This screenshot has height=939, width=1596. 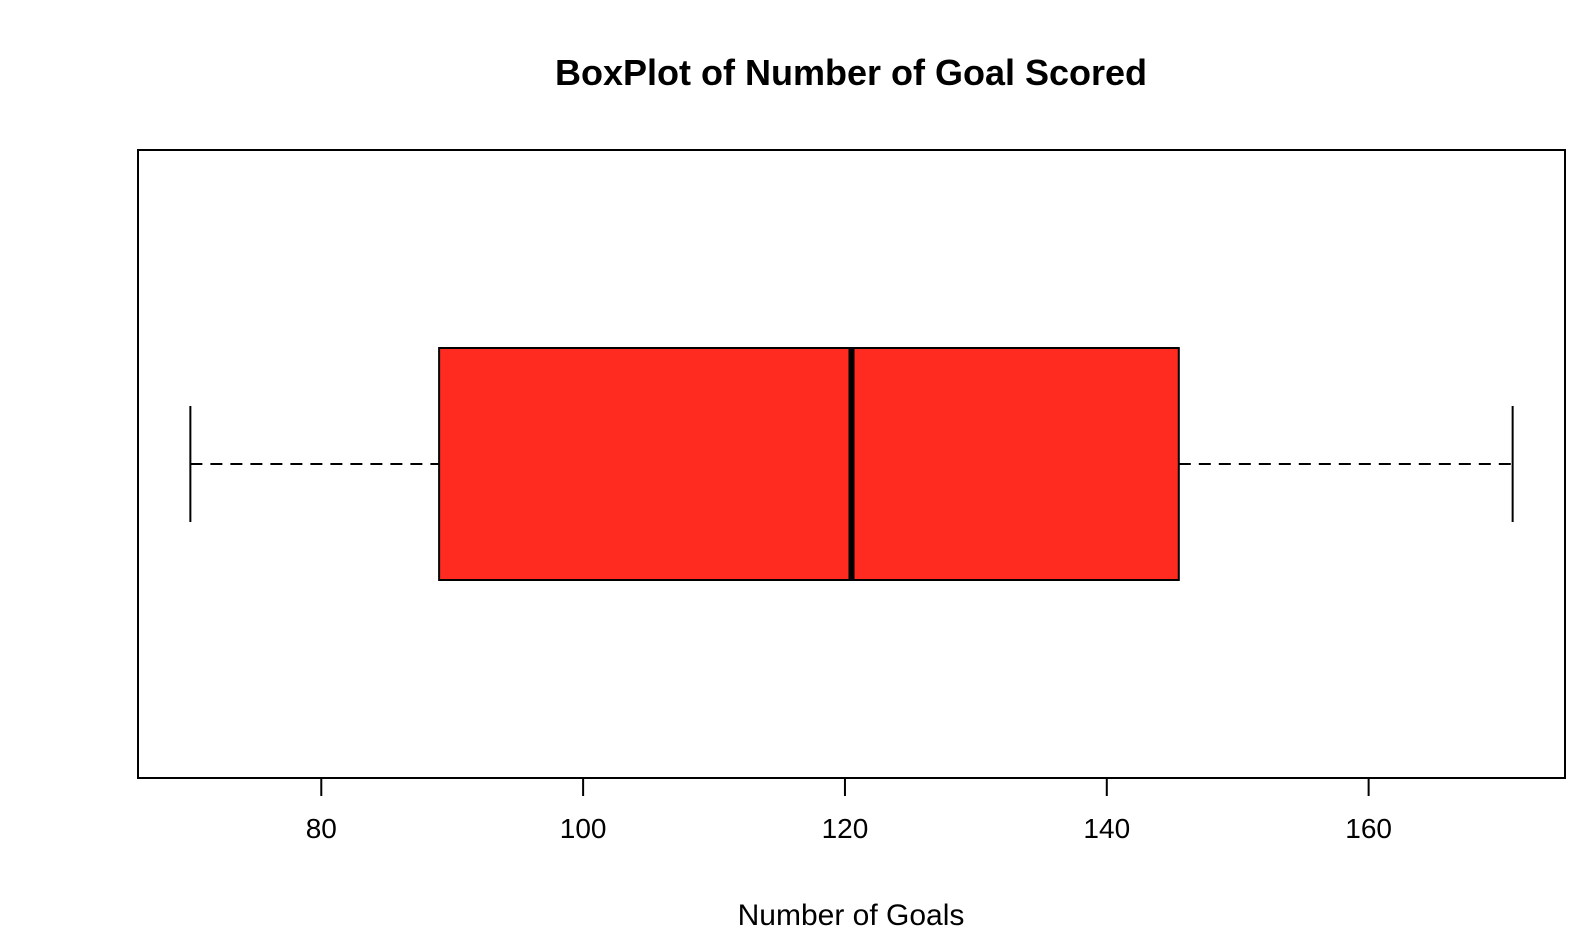 What do you see at coordinates (809, 464) in the screenshot?
I see `iqr-box` at bounding box center [809, 464].